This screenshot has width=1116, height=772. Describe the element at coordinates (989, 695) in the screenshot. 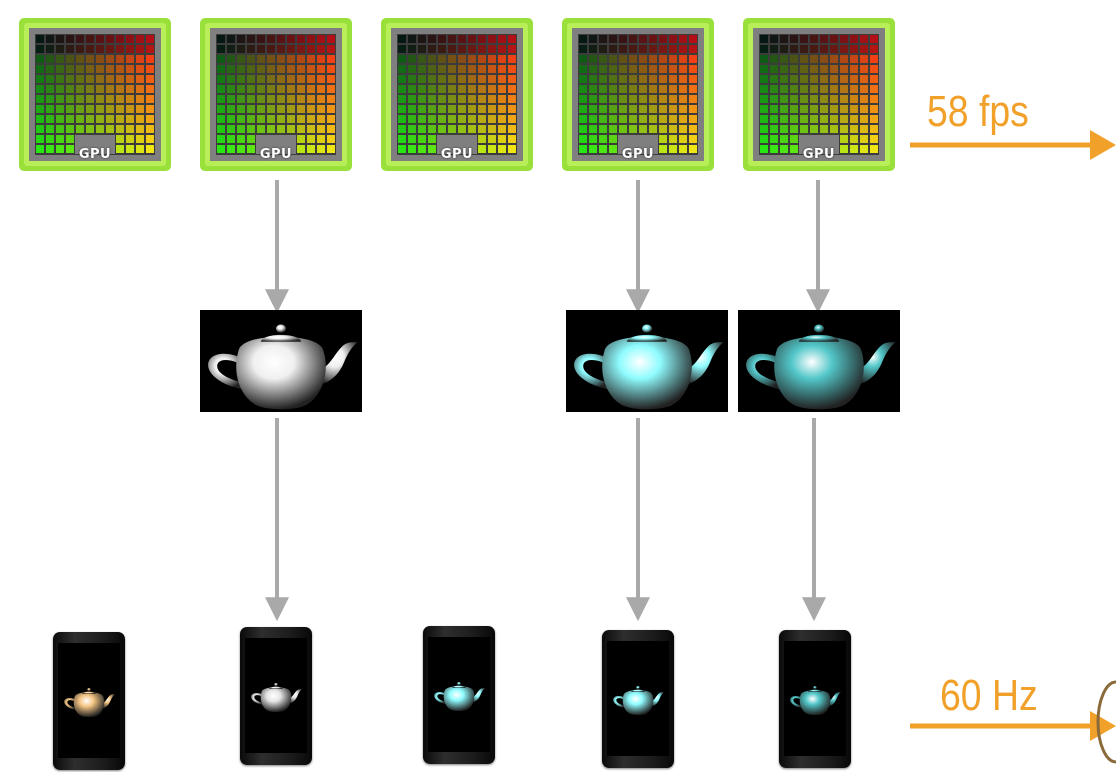

I see `refresh-rate-label: 60 Hz` at that location.